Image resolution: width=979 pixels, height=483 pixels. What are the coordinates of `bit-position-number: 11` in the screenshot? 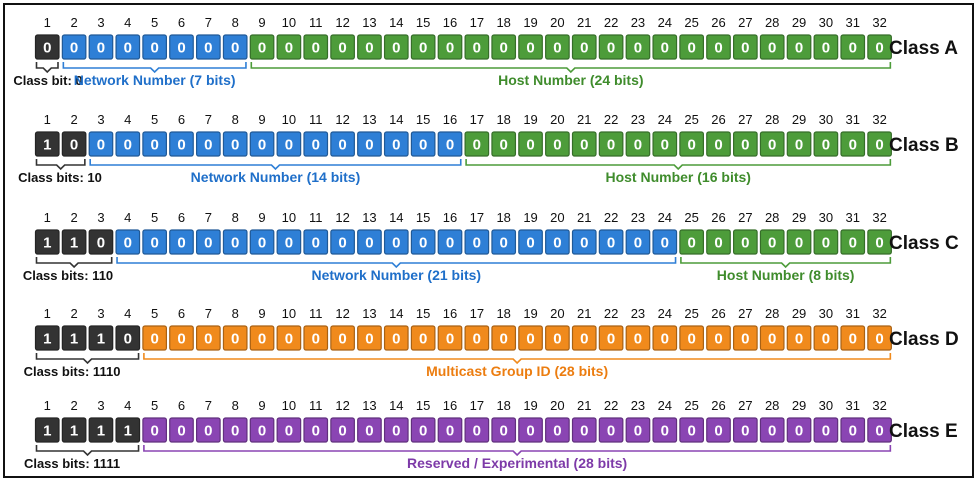 It's located at (316, 217).